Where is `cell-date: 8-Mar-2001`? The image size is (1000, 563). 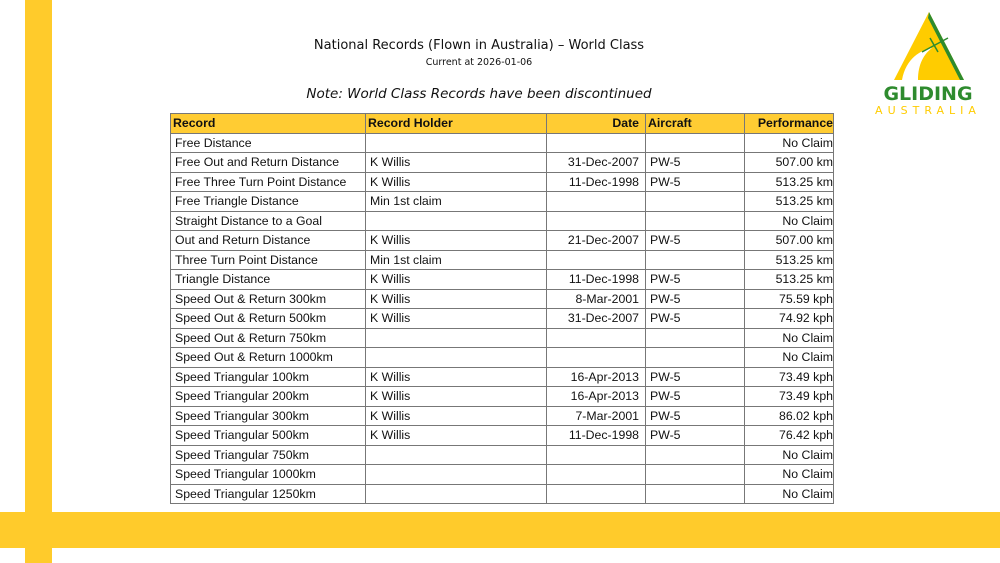 cell-date: 8-Mar-2001 is located at coordinates (596, 298).